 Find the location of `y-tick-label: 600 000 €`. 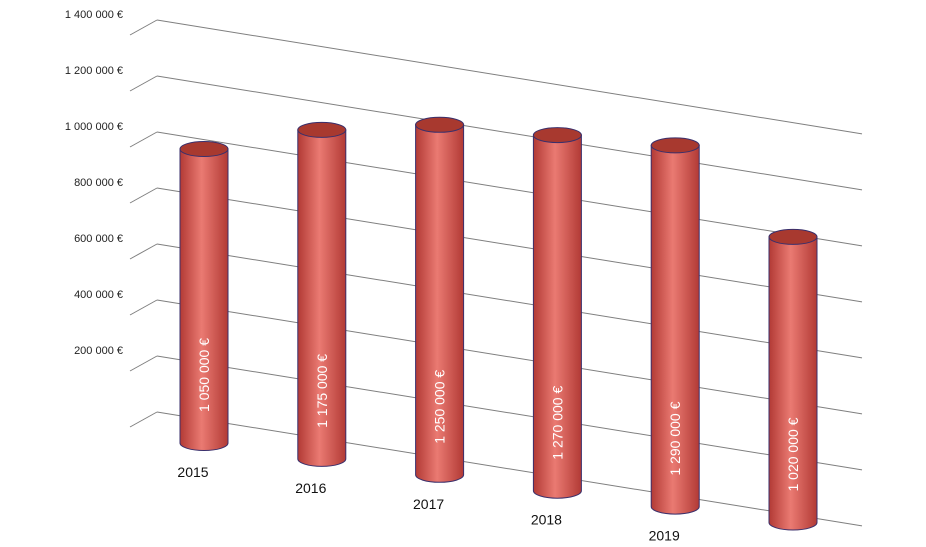

y-tick-label: 600 000 € is located at coordinates (98, 239).